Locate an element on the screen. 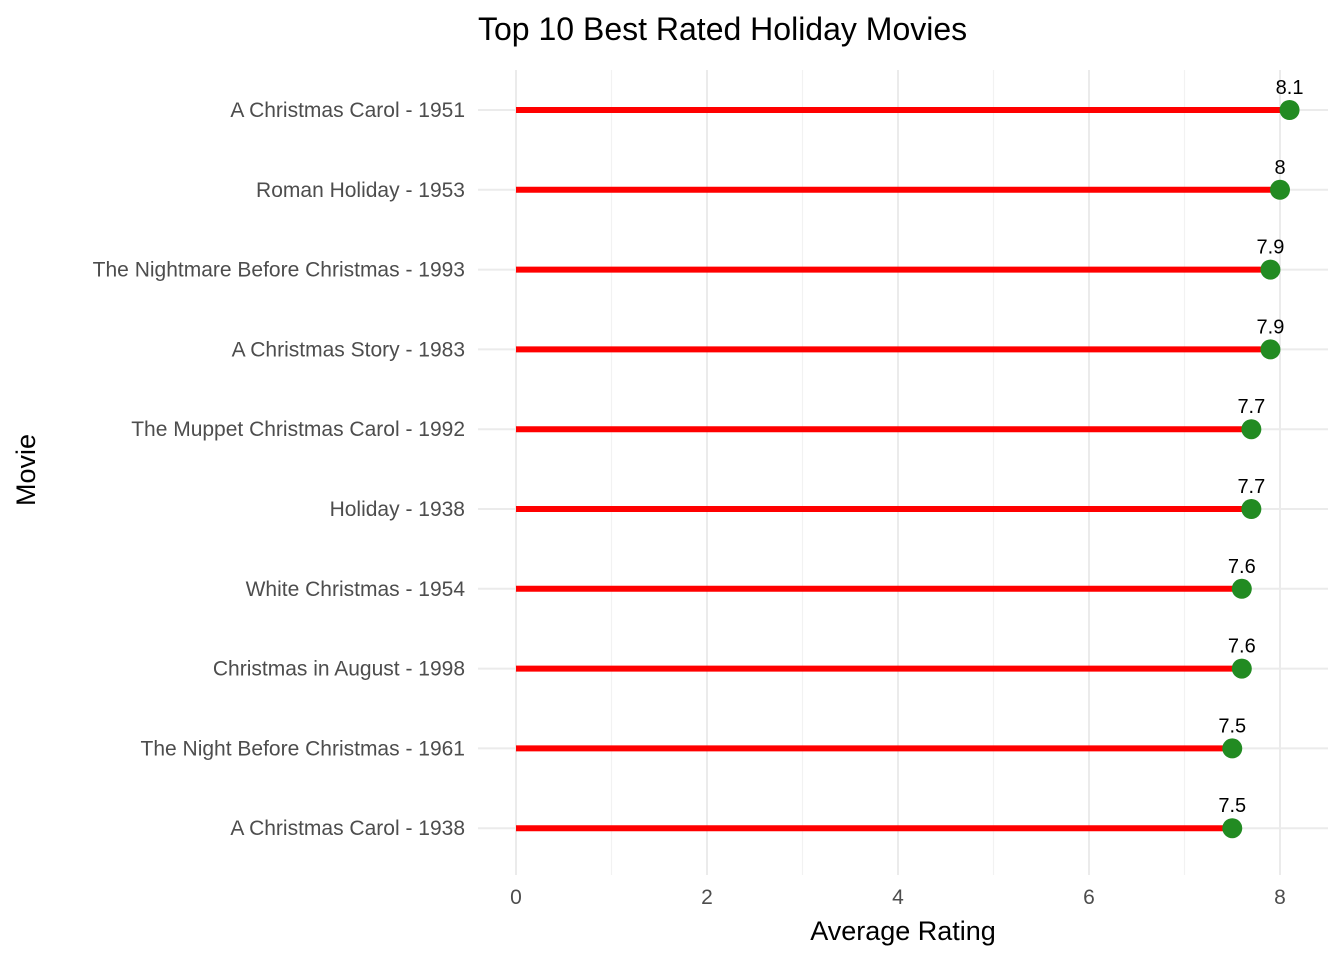  y-tick-label: A Christmas Carol - 1938 is located at coordinates (347, 828).